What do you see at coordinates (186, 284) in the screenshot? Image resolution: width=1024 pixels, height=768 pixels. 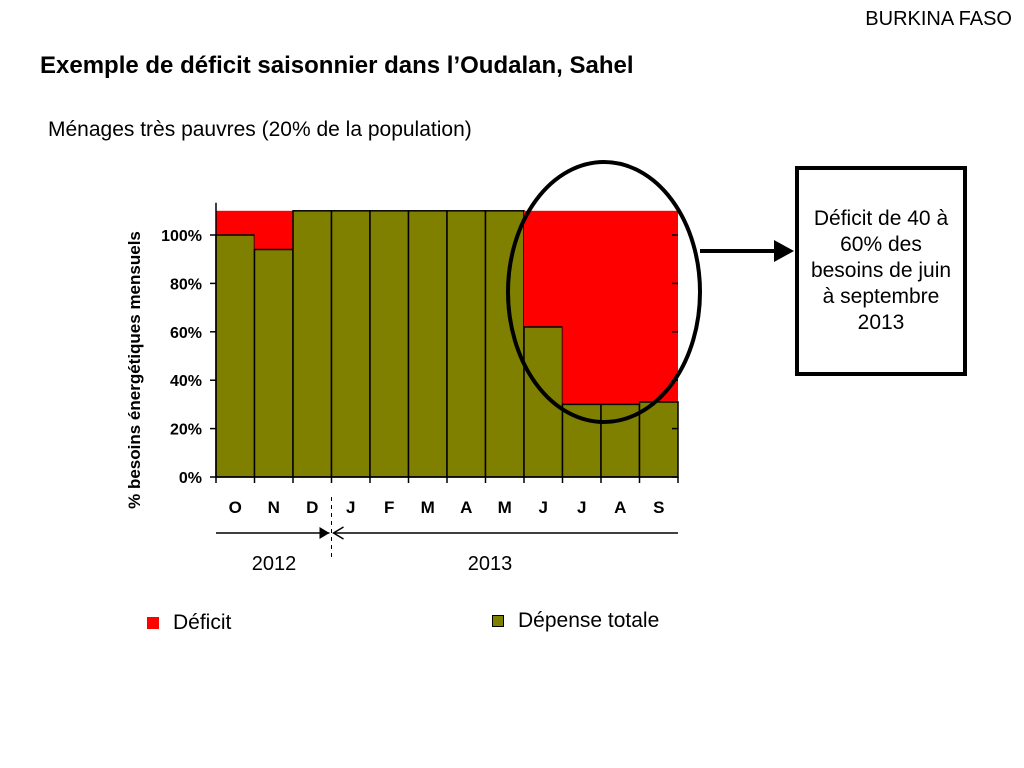 I see `y-tick-label: 80%` at bounding box center [186, 284].